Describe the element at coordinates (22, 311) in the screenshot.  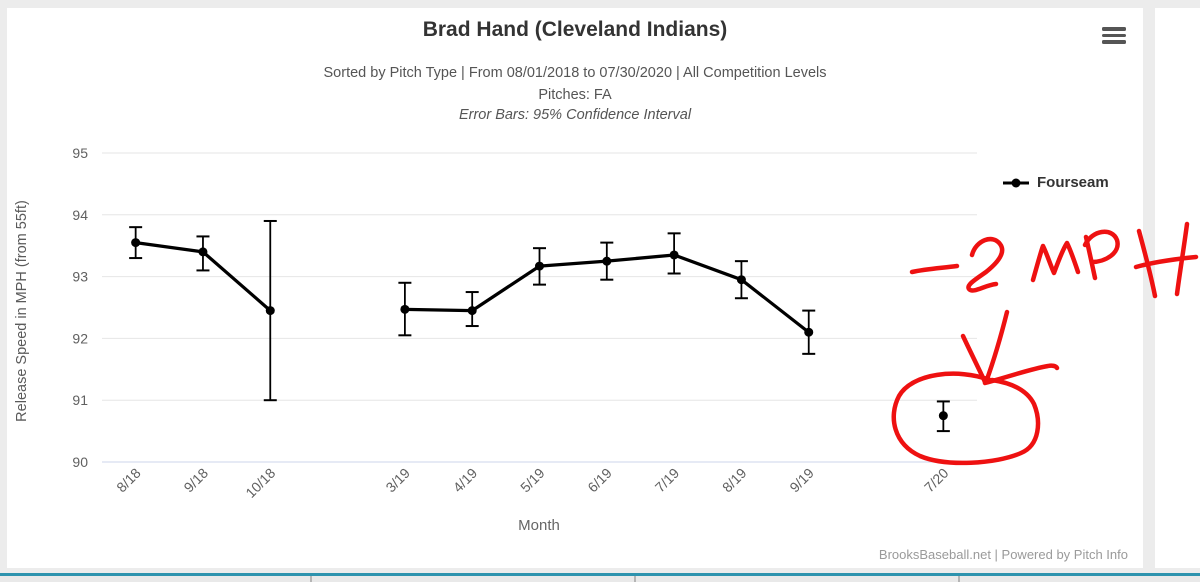
I see `y-axis-title: Release Speed in MPH (from 55ft)` at that location.